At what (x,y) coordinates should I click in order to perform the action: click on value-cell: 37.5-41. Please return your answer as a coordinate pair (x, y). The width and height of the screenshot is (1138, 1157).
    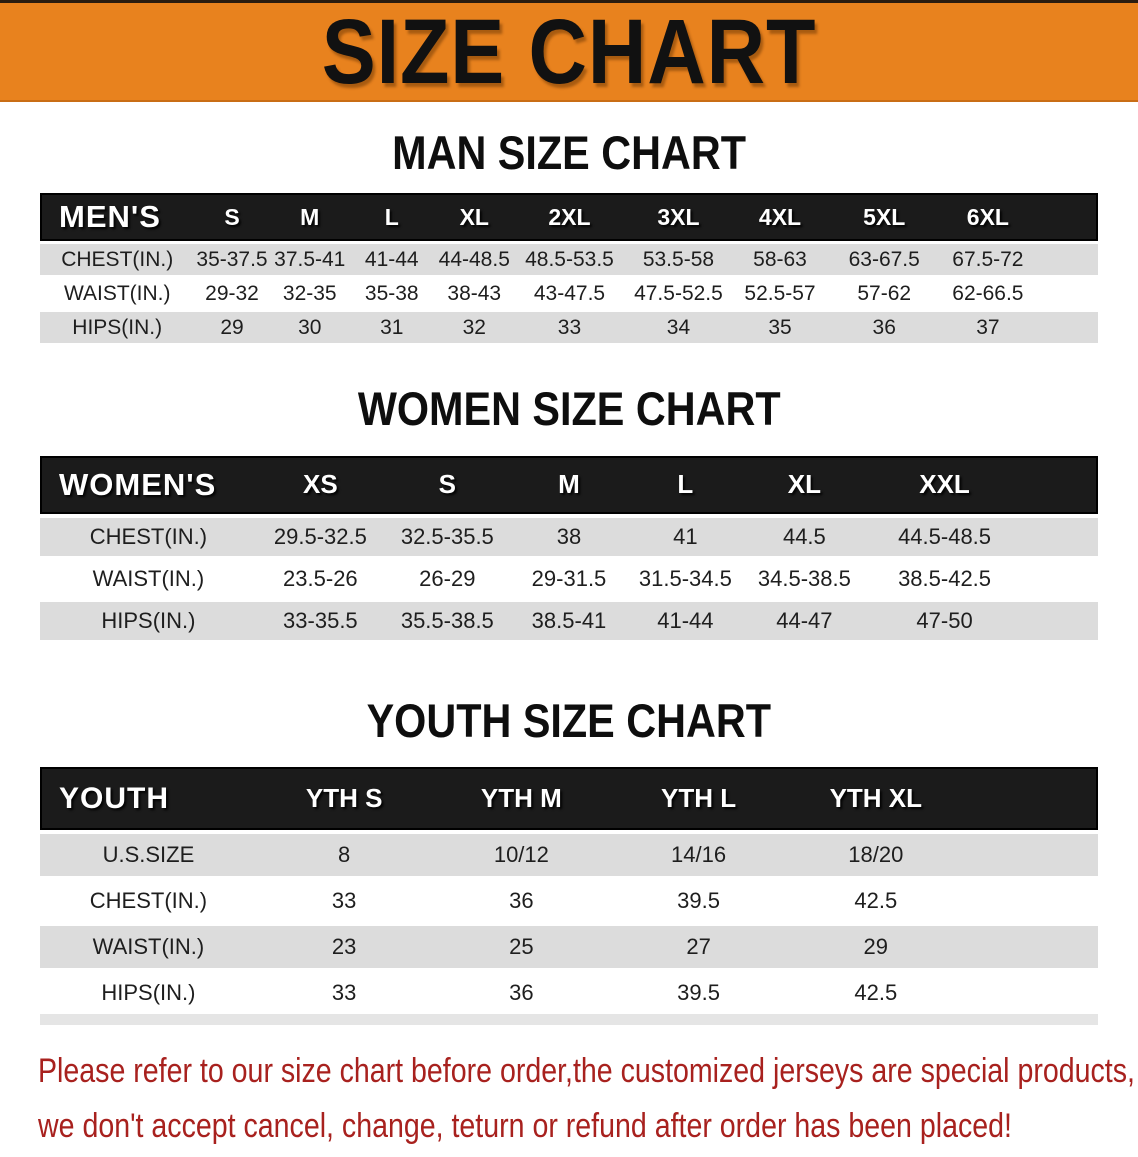
    Looking at the image, I should click on (309, 258).